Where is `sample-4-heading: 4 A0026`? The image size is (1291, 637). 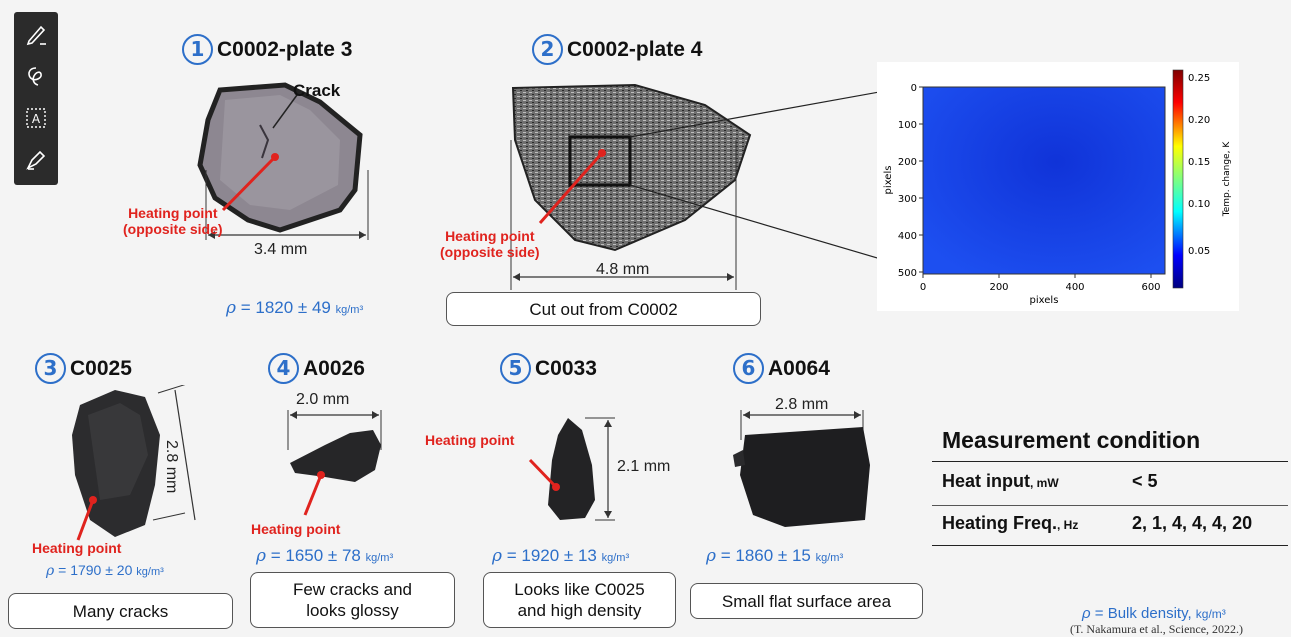 sample-4-heading: 4 A0026 is located at coordinates (316, 368).